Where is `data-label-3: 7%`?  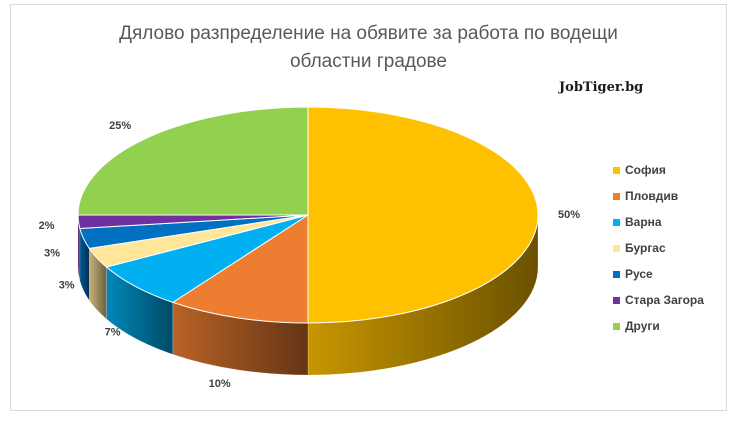 data-label-3: 7% is located at coordinates (113, 333).